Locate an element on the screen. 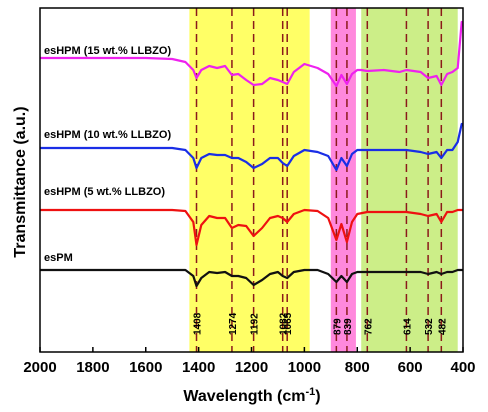 This screenshot has width=488, height=412. x-axis-title-superscript: -1 is located at coordinates (310, 392).